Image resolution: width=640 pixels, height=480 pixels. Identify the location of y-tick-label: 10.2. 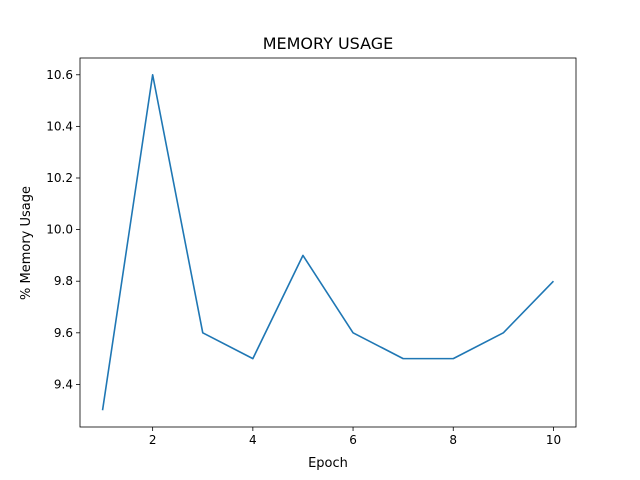
(59, 178).